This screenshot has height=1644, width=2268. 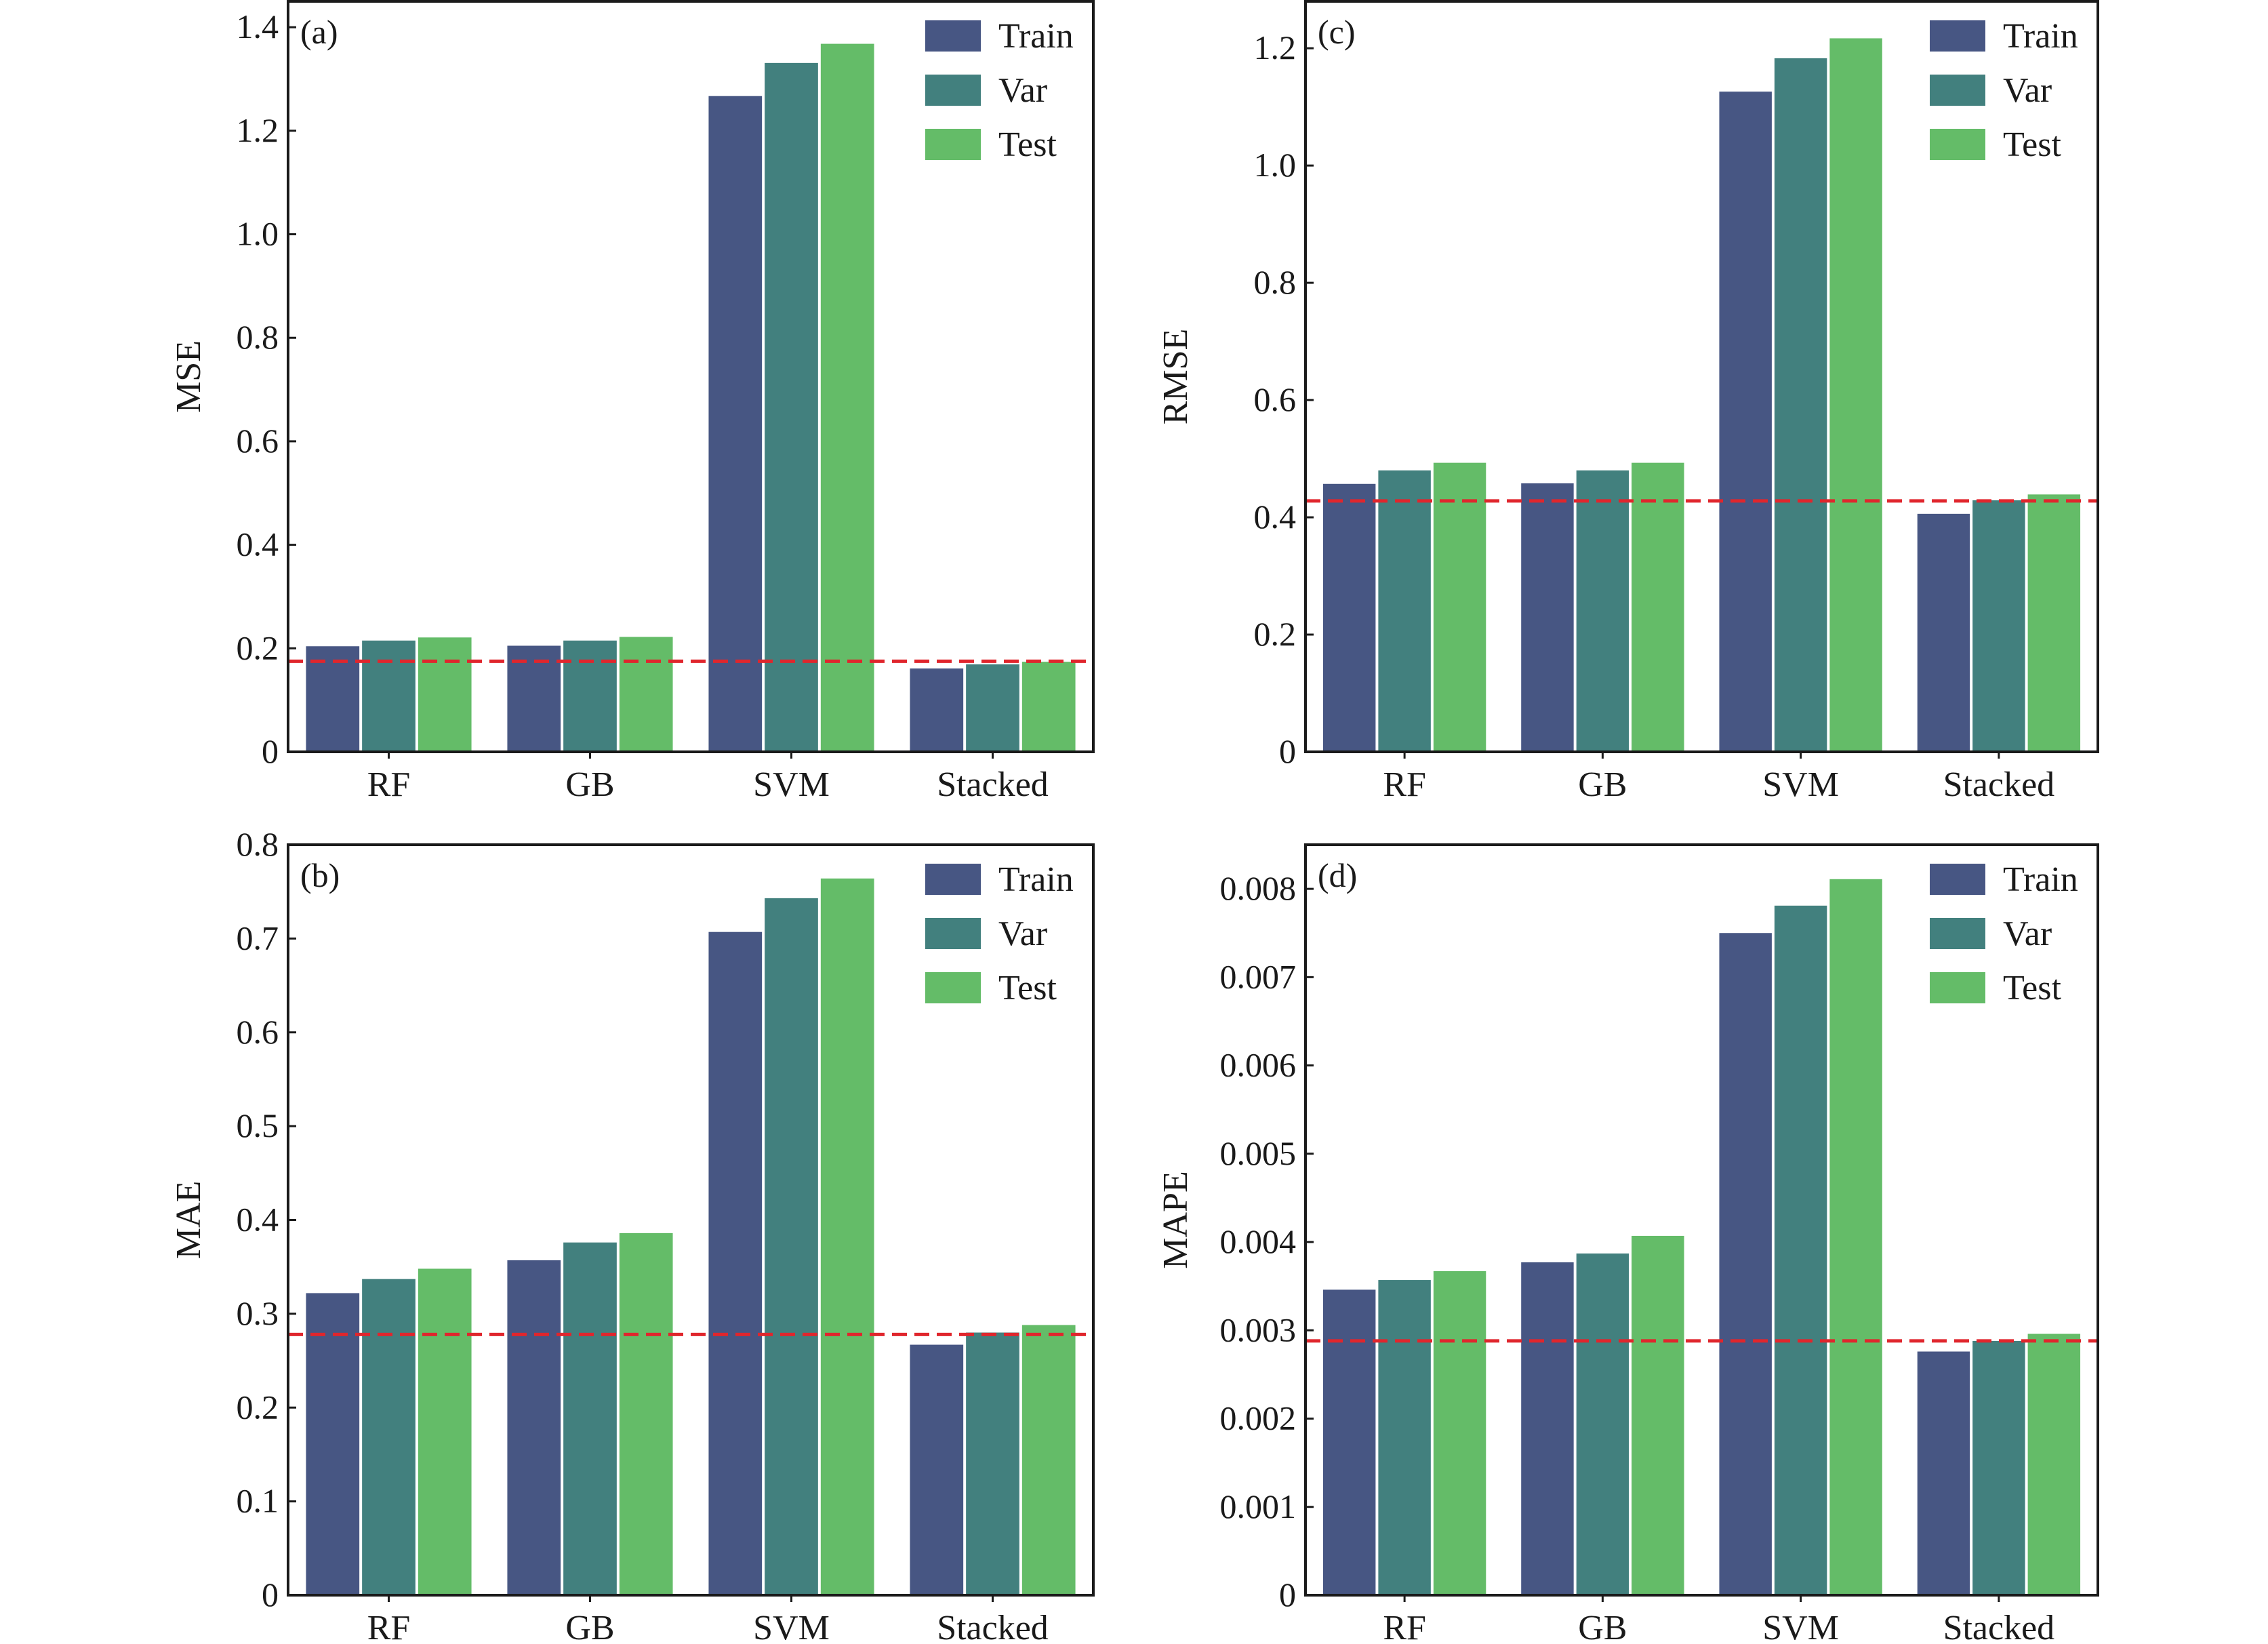 I want to click on y-tick-label: 0.003, so click(x=1258, y=1329).